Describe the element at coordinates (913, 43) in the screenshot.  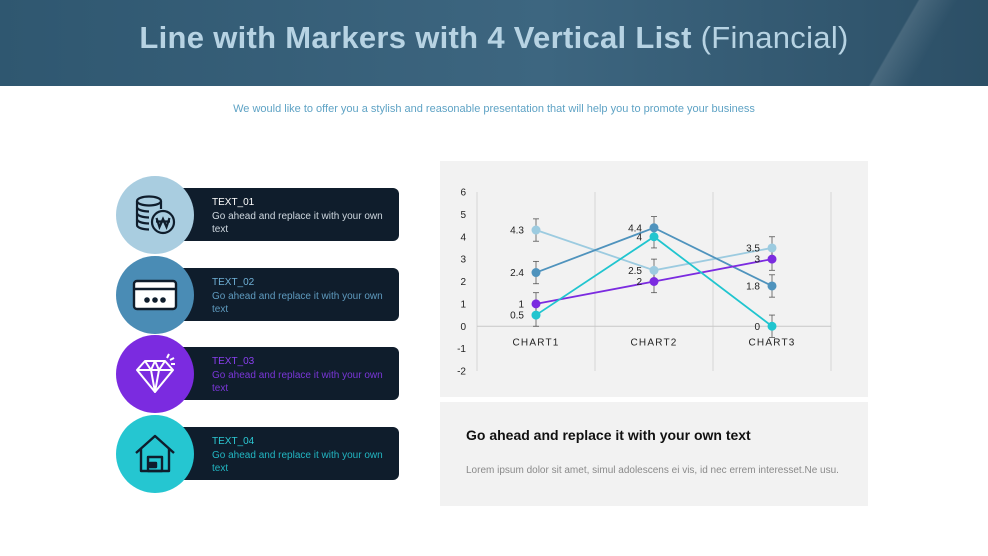
I see `header-decoration` at that location.